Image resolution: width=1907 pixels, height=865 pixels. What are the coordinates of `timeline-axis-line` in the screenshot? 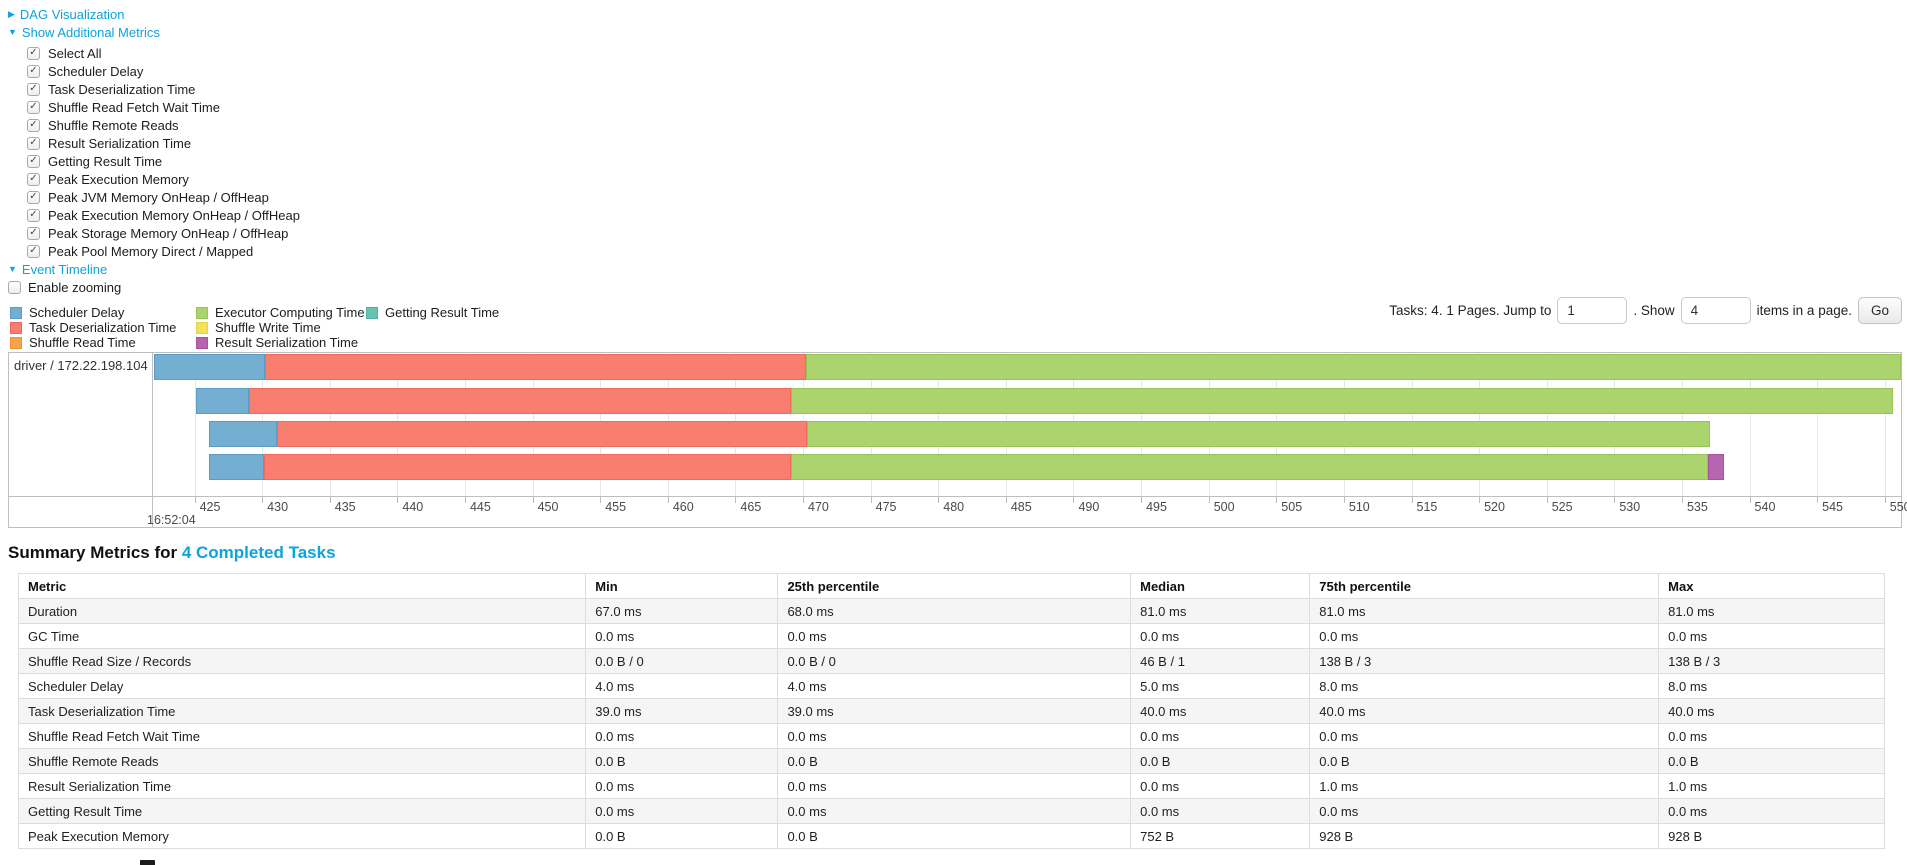 It's located at (955, 496).